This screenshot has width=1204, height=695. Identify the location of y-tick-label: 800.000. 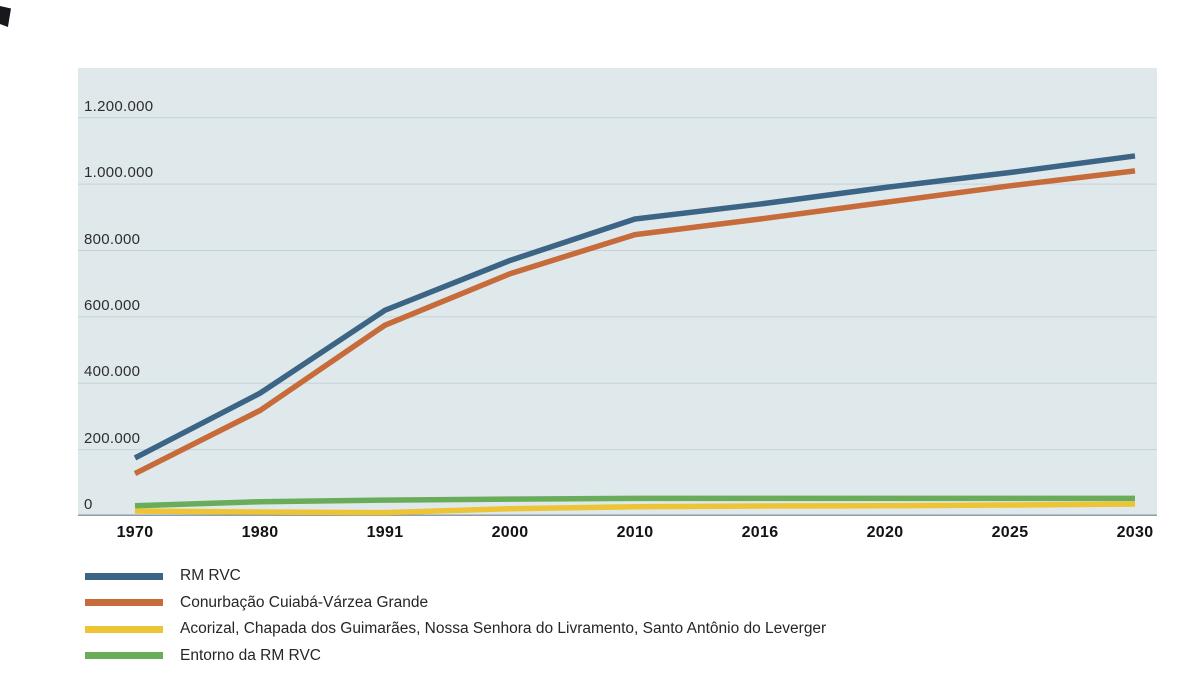
(112, 239).